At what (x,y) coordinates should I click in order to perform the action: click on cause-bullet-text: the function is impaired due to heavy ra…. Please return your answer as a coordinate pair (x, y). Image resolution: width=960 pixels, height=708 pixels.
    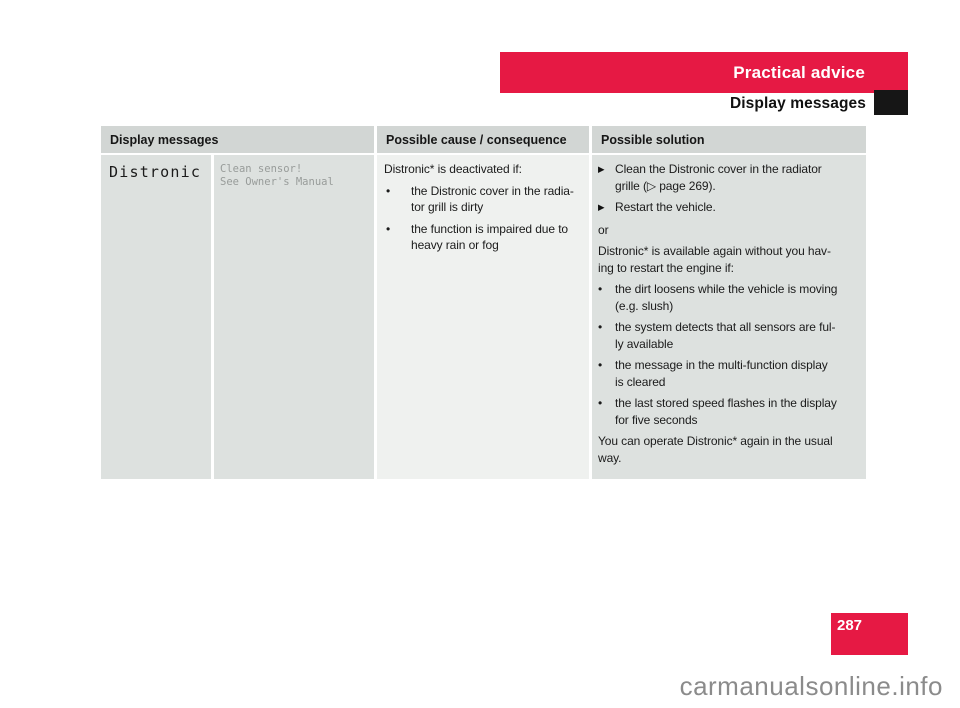
    Looking at the image, I should click on (489, 237).